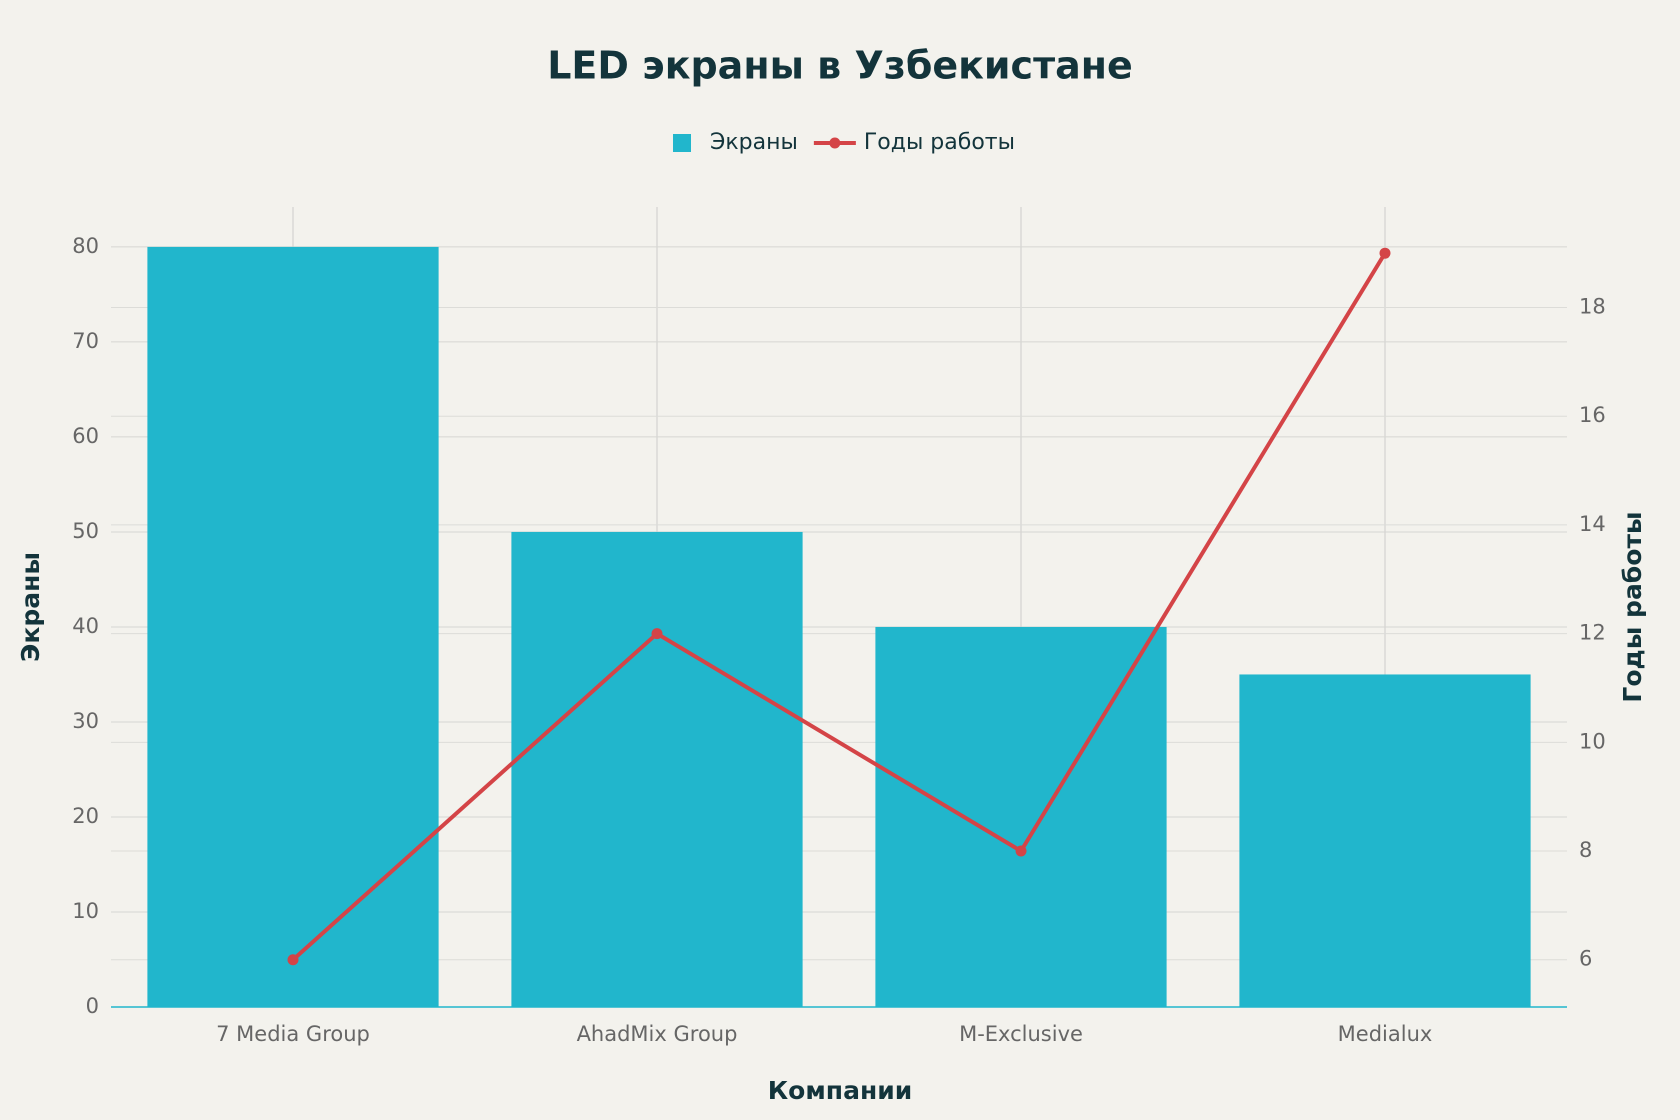  Describe the element at coordinates (1585, 850) in the screenshot. I see `y2-tick-label: 8` at that location.